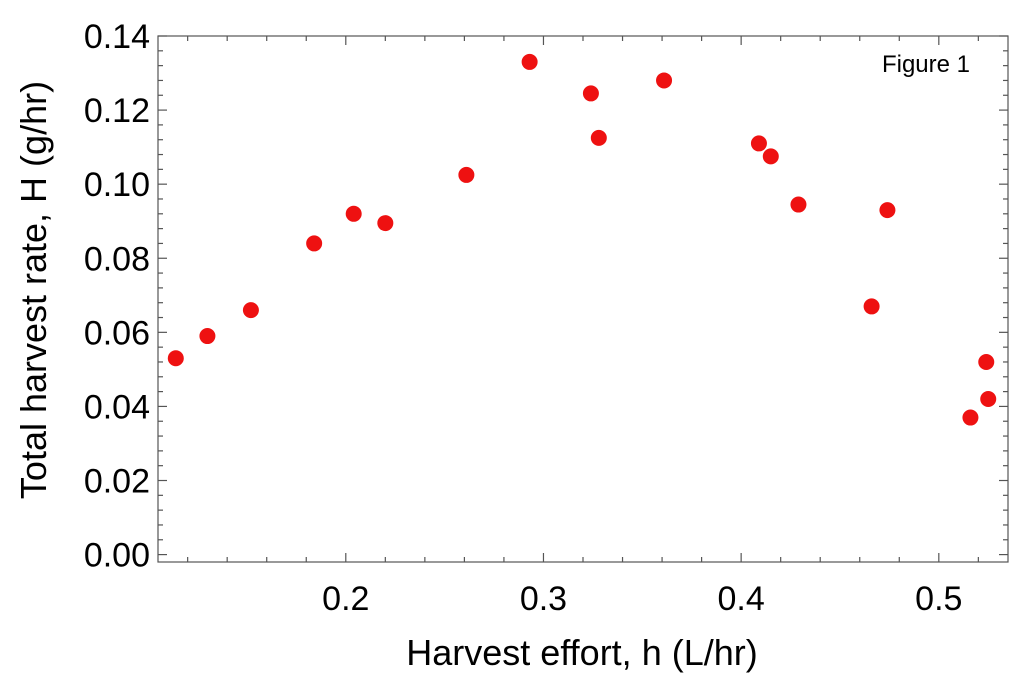 This screenshot has width=1012, height=688. Describe the element at coordinates (117, 111) in the screenshot. I see `y-tick-label: 0.12` at that location.